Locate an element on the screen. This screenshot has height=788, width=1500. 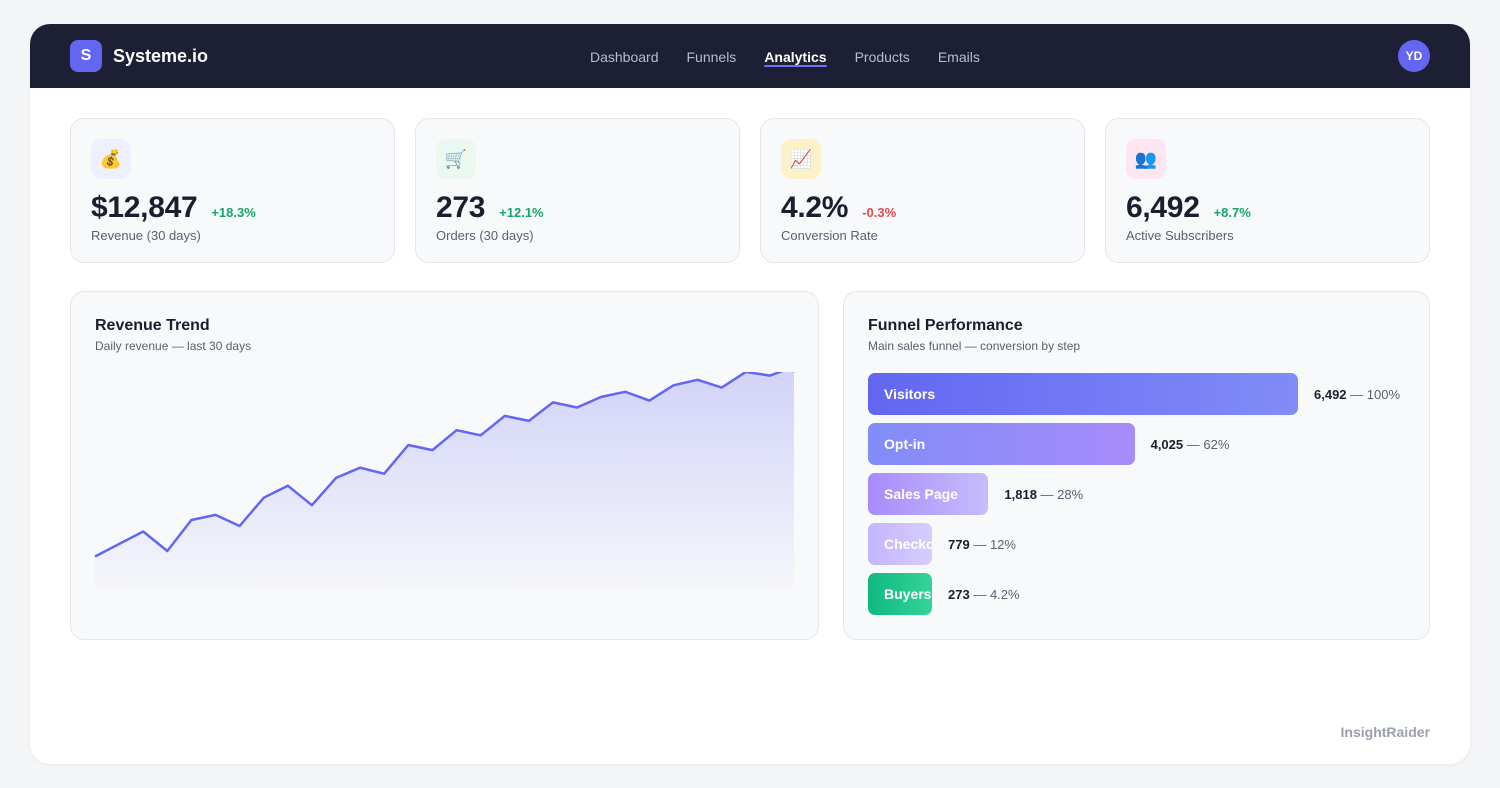
nav-item-dashboard: Dashboard is located at coordinates (624, 57).